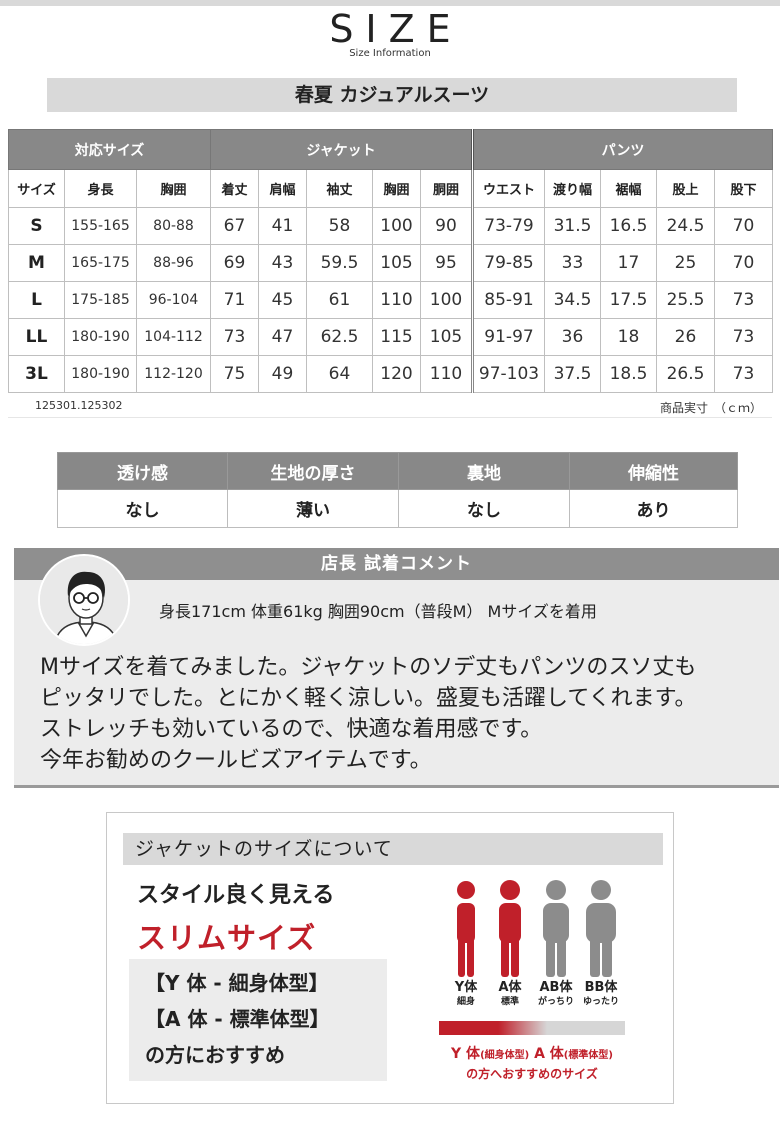 Image resolution: width=780 pixels, height=1140 pixels. Describe the element at coordinates (393, 849) in the screenshot. I see `jacket-size-heading: ジャケットのサイズについて` at that location.